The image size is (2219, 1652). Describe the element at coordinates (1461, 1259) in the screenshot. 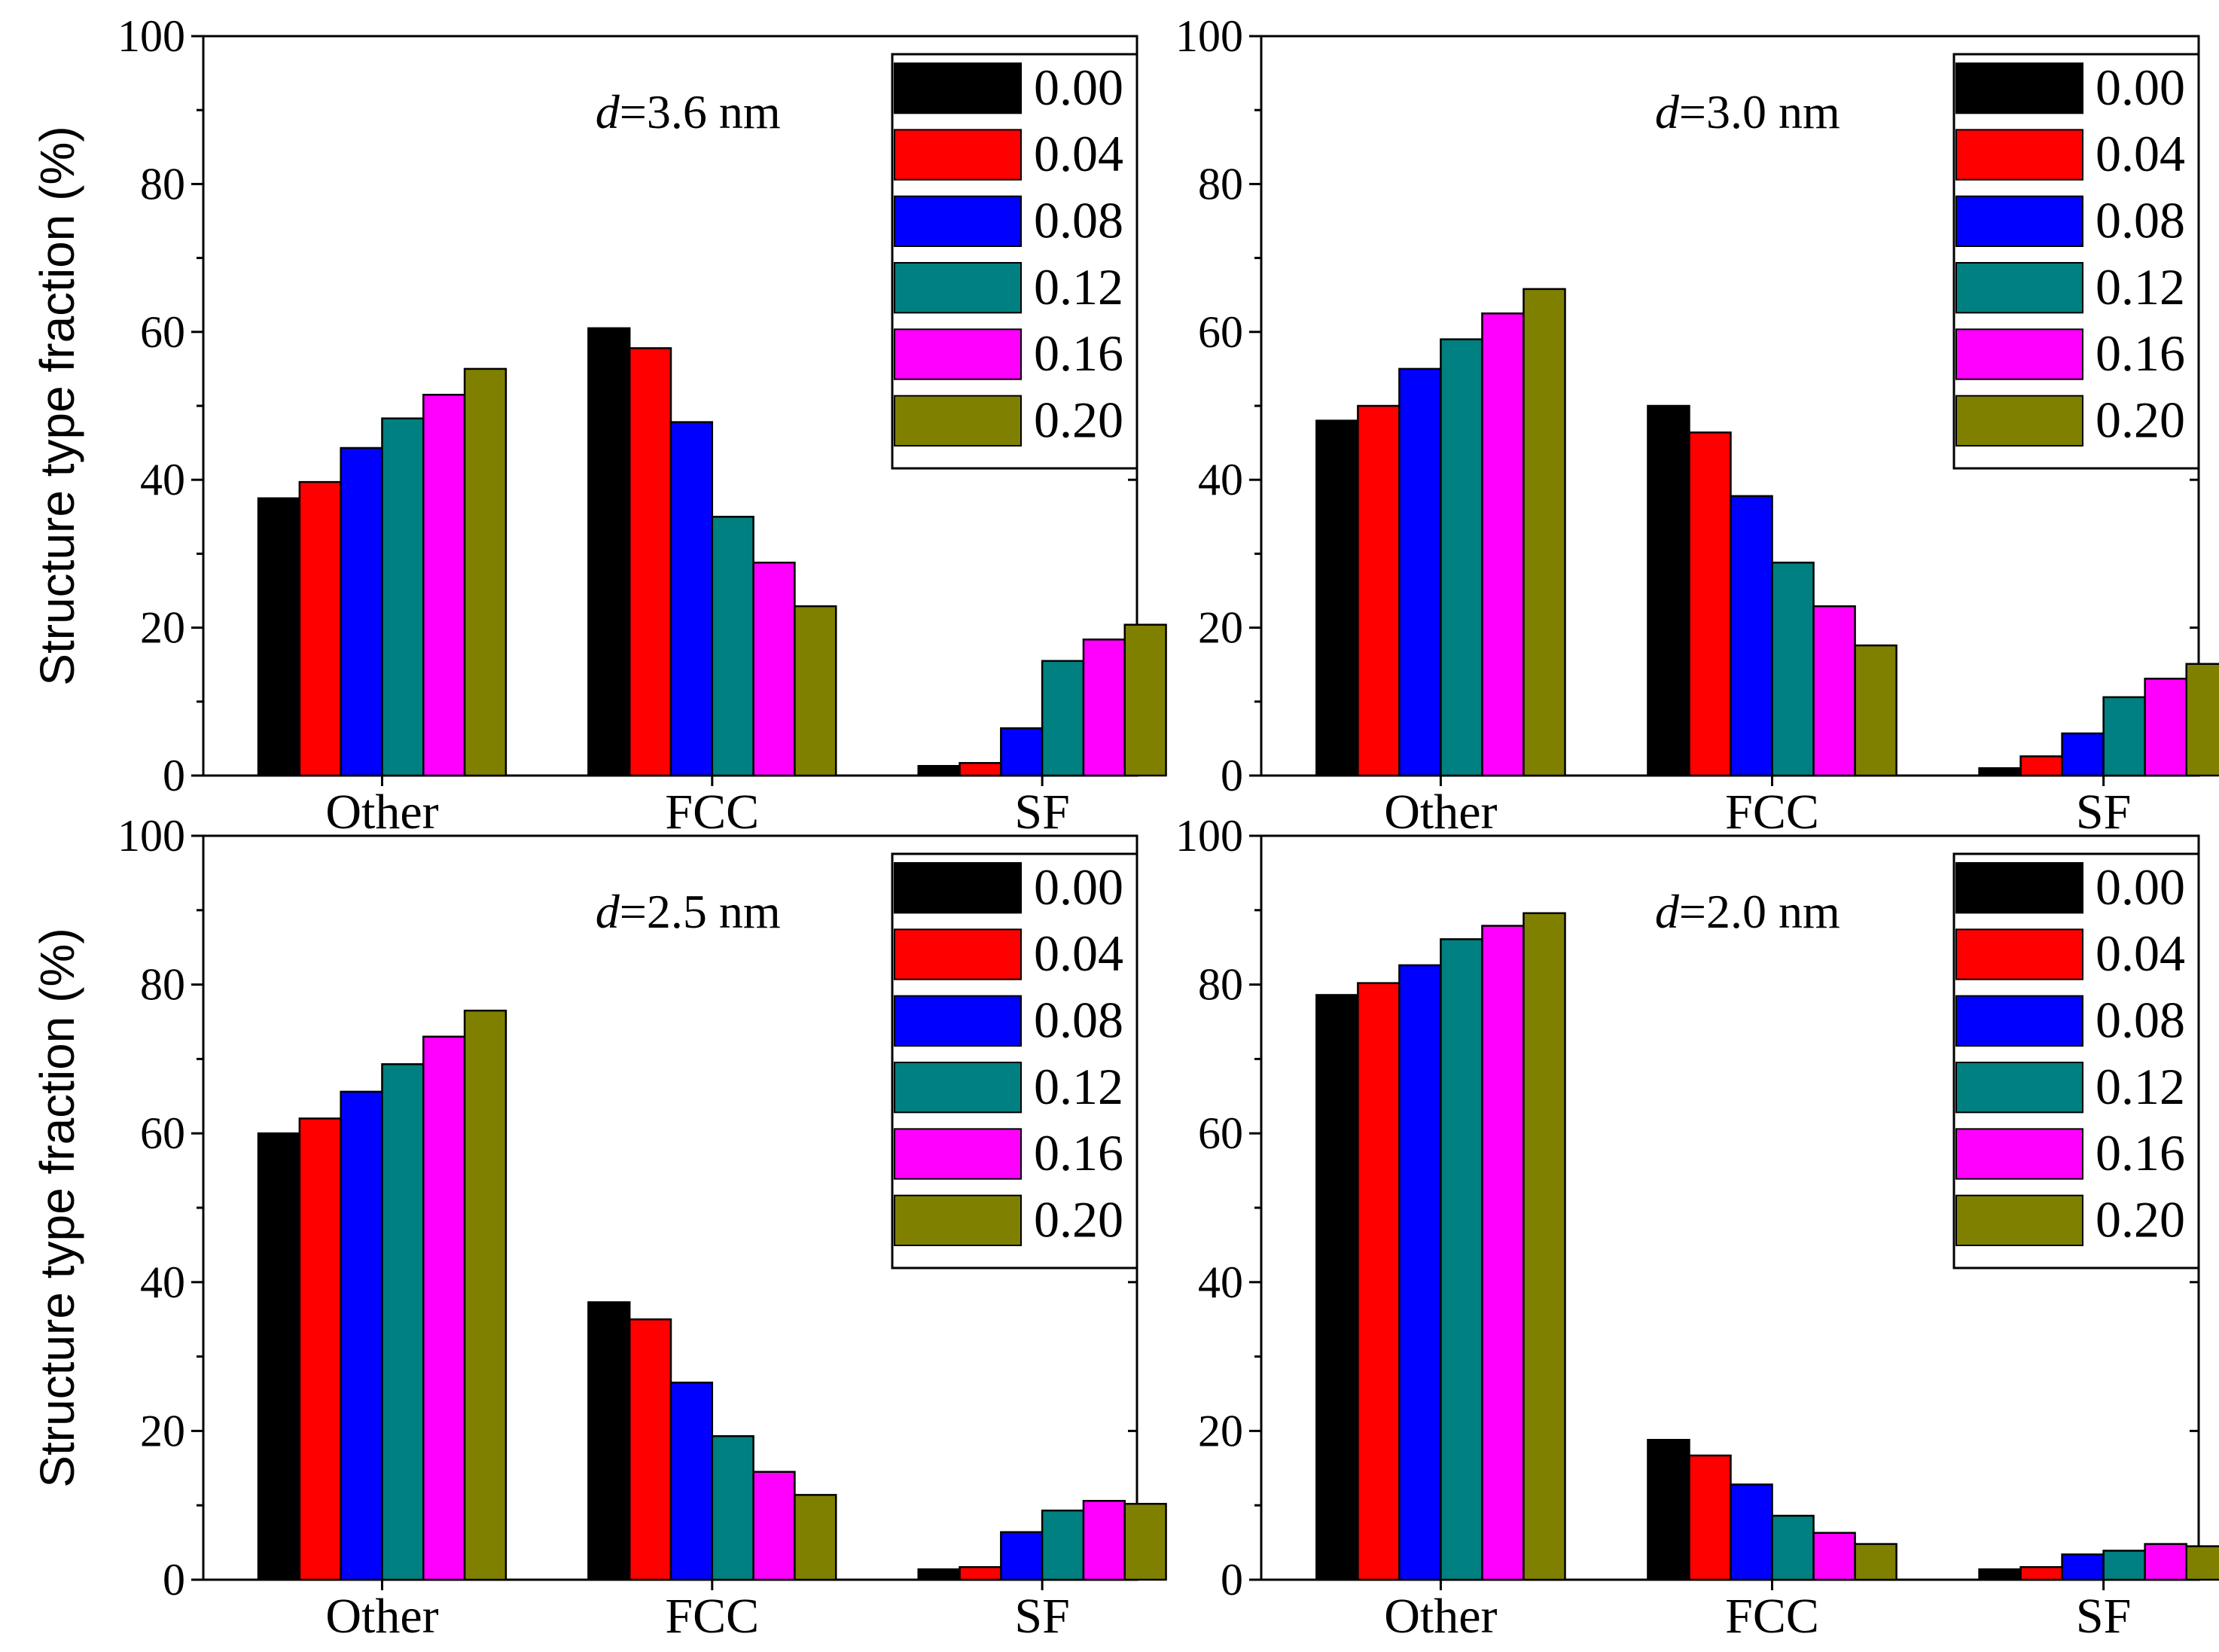

I see `bar-other-0.12` at that location.